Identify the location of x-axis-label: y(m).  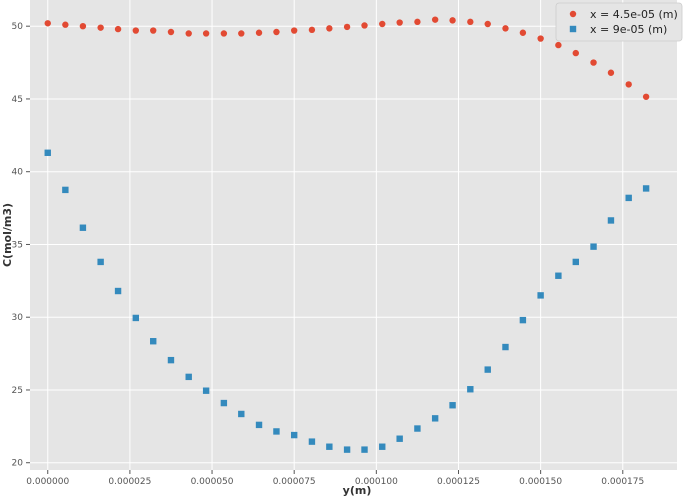
(357, 490).